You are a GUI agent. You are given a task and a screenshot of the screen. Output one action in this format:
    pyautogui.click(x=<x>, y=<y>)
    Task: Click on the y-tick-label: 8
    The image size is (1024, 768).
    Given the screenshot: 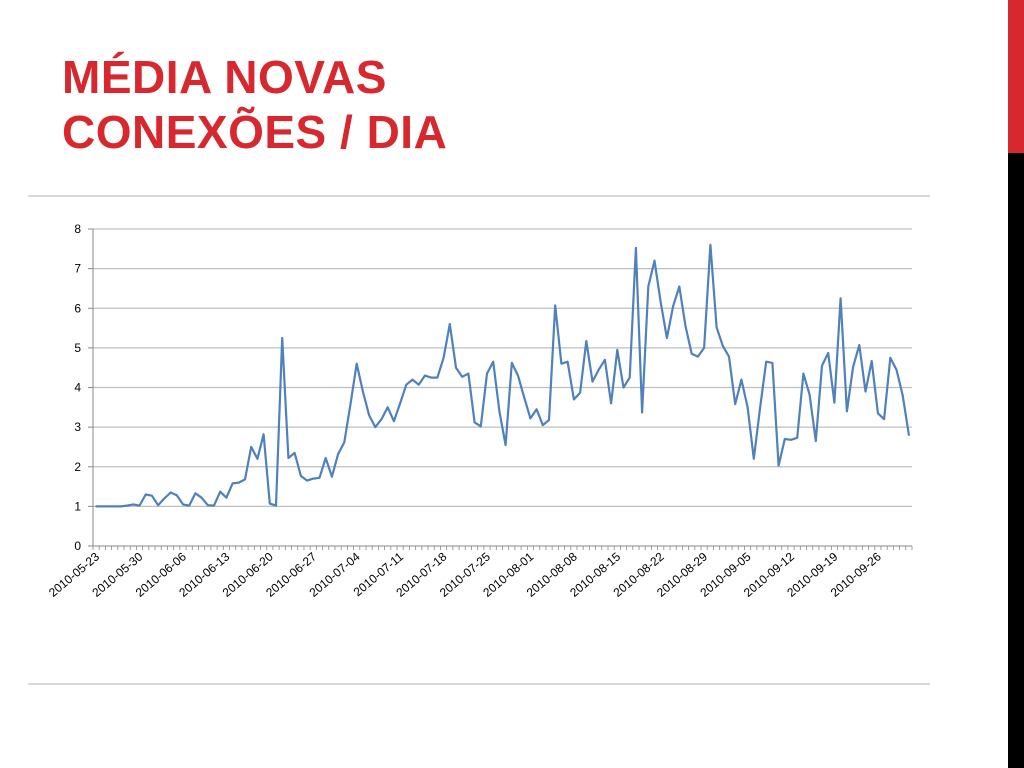 What is the action you would take?
    pyautogui.click(x=77, y=229)
    